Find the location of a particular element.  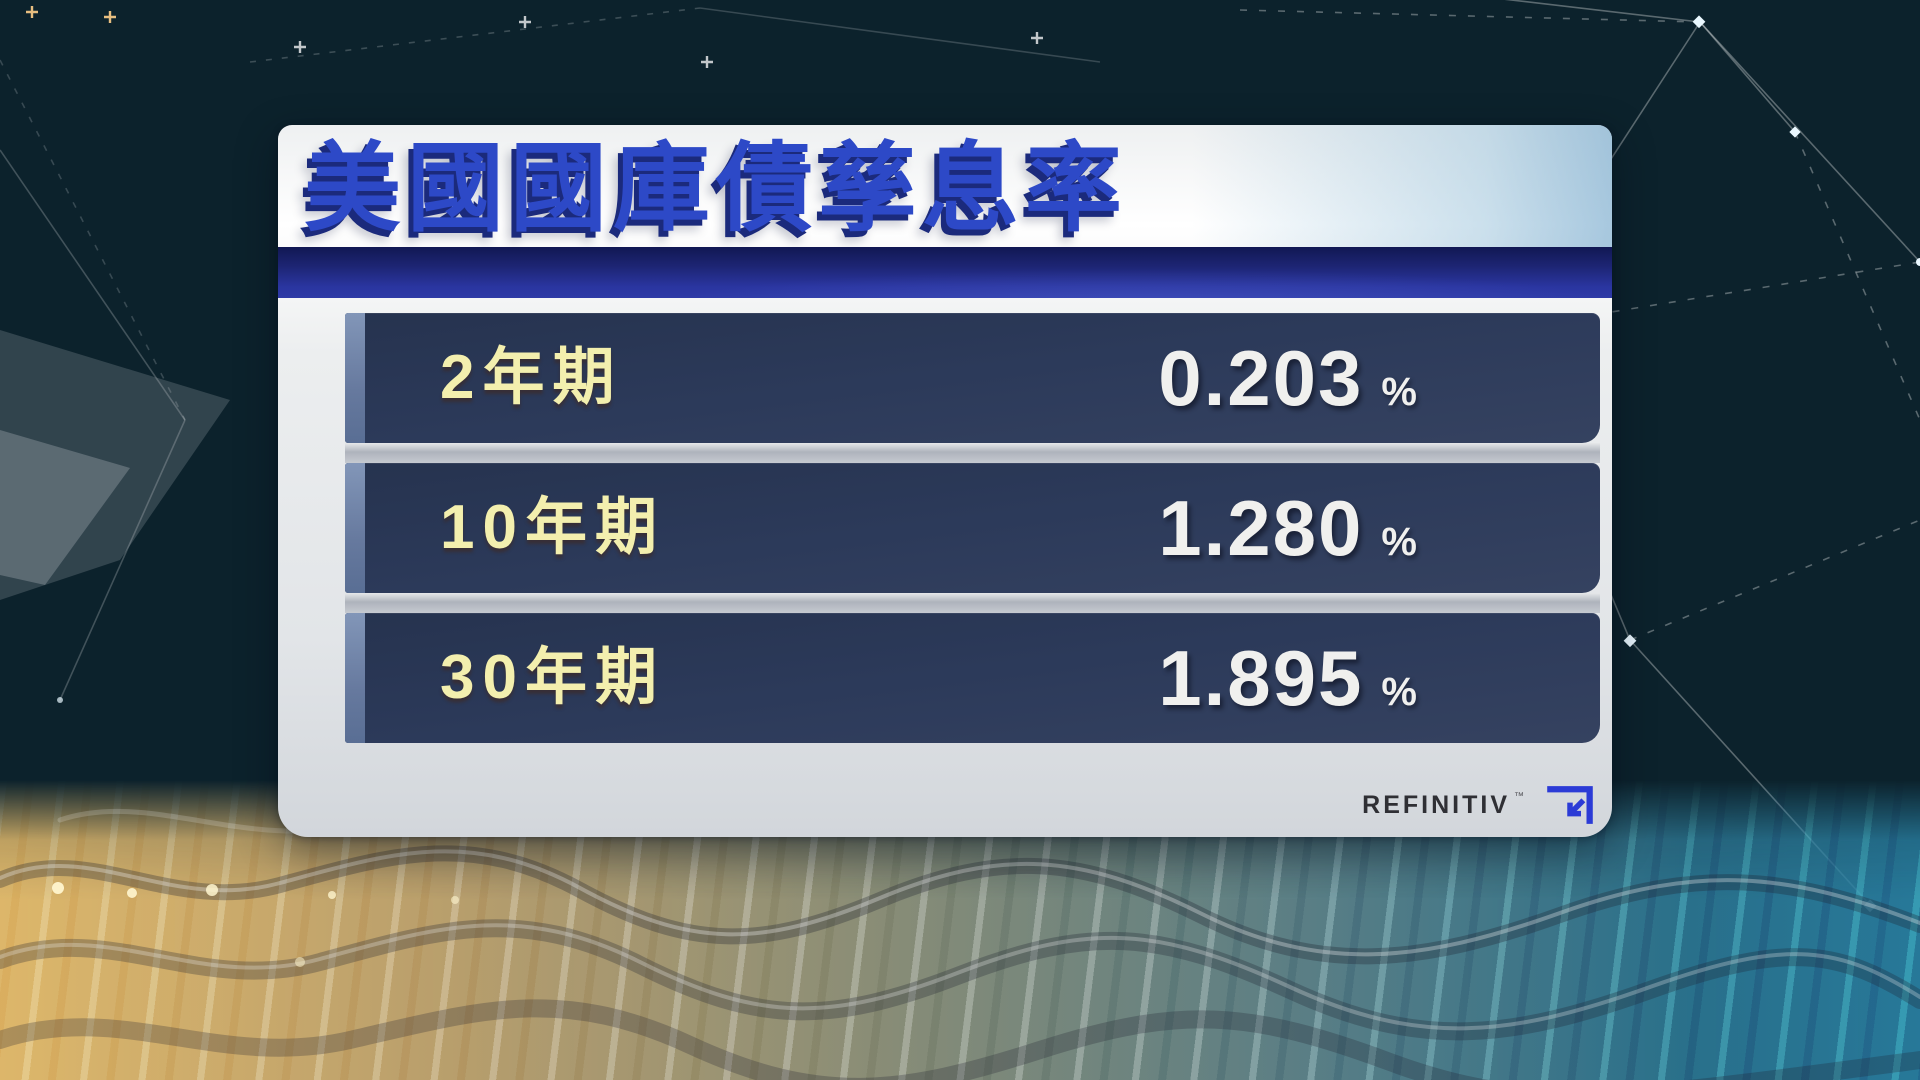

row-value: 0.203% is located at coordinates (1287, 389).